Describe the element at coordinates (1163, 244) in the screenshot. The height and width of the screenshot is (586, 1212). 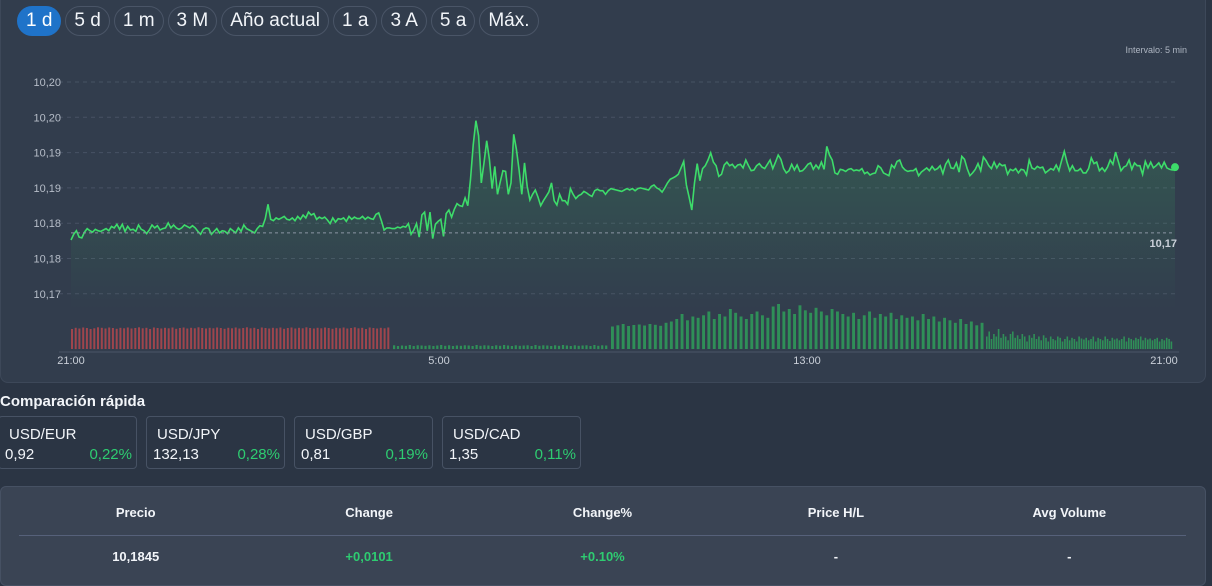
I see `current-price-label: 10,17` at that location.